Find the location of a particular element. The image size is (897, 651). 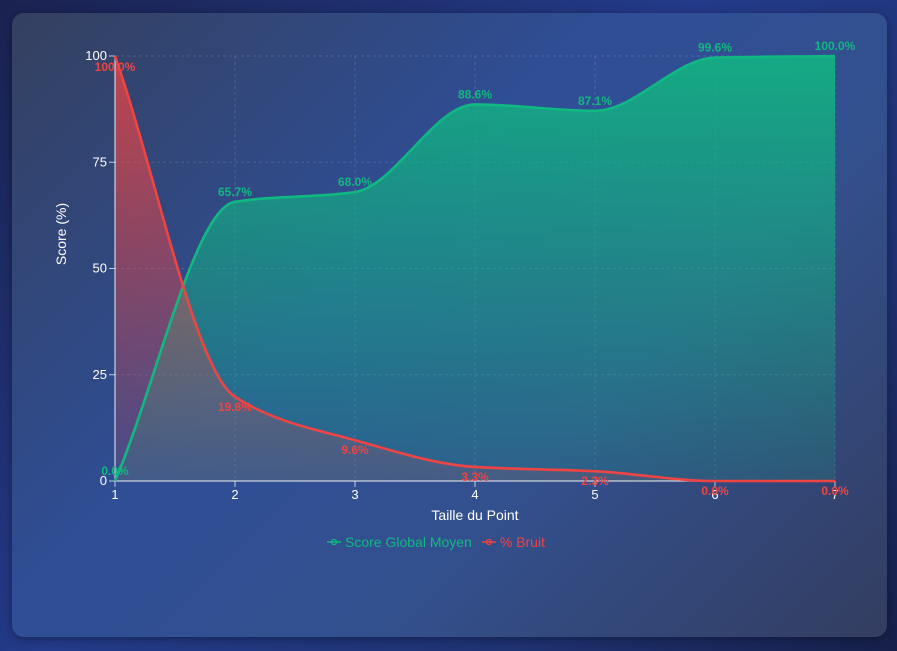

legend-item: % Bruit is located at coordinates (513, 542).